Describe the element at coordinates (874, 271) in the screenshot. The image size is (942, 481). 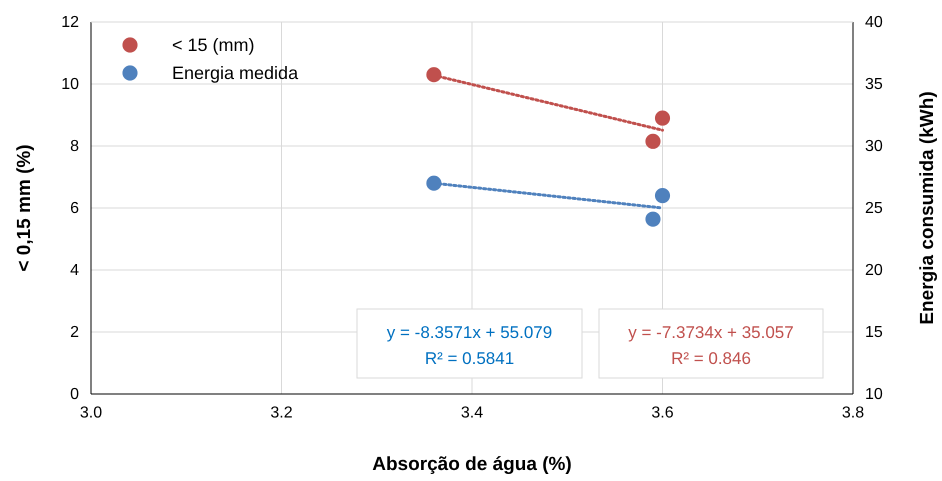
I see `y2-tick-label: 20` at that location.